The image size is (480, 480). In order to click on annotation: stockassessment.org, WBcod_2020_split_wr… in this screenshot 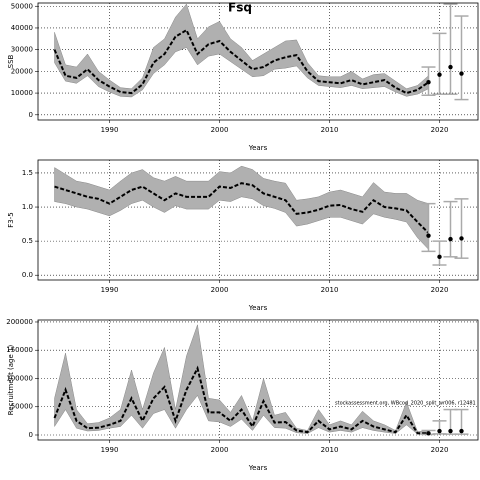, I will do `click(405, 404)`.